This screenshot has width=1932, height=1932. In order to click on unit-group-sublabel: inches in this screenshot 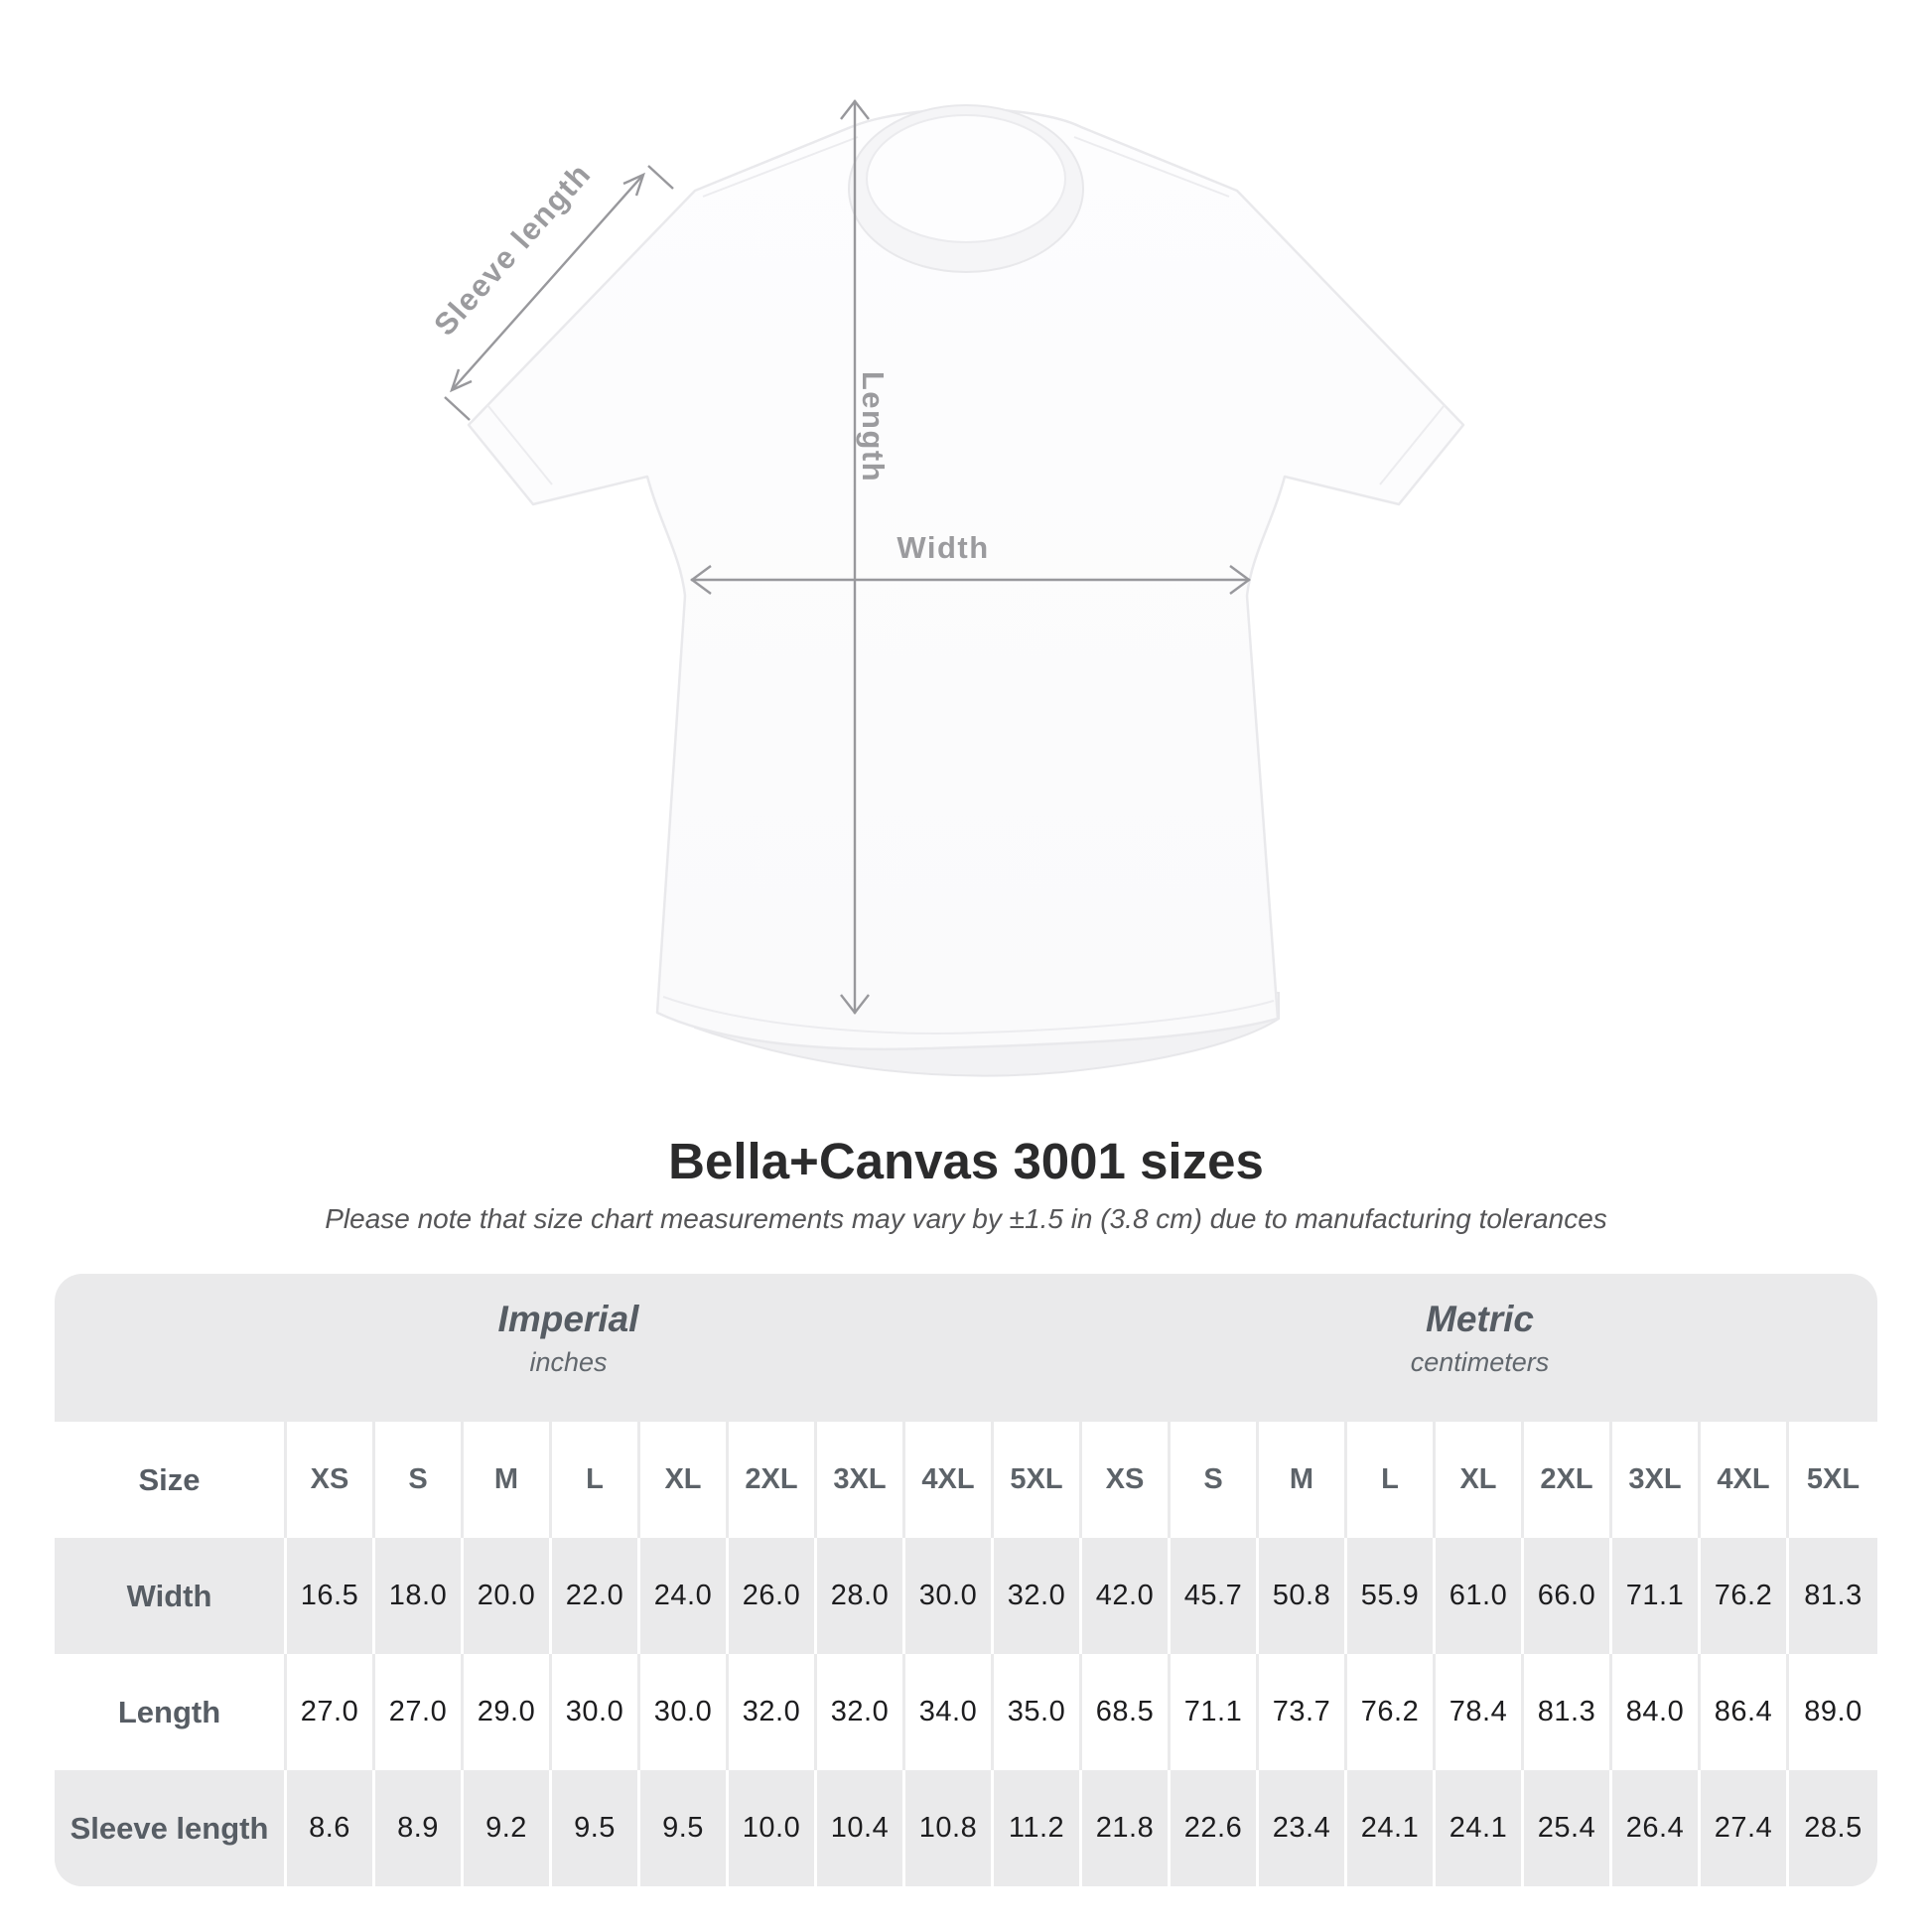, I will do `click(569, 1362)`.